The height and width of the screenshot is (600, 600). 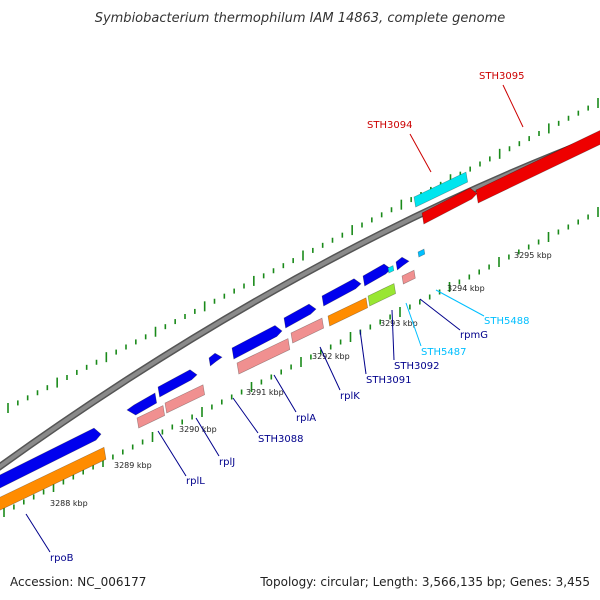 What do you see at coordinates (389, 125) in the screenshot?
I see `gene-label: STH3094` at bounding box center [389, 125].